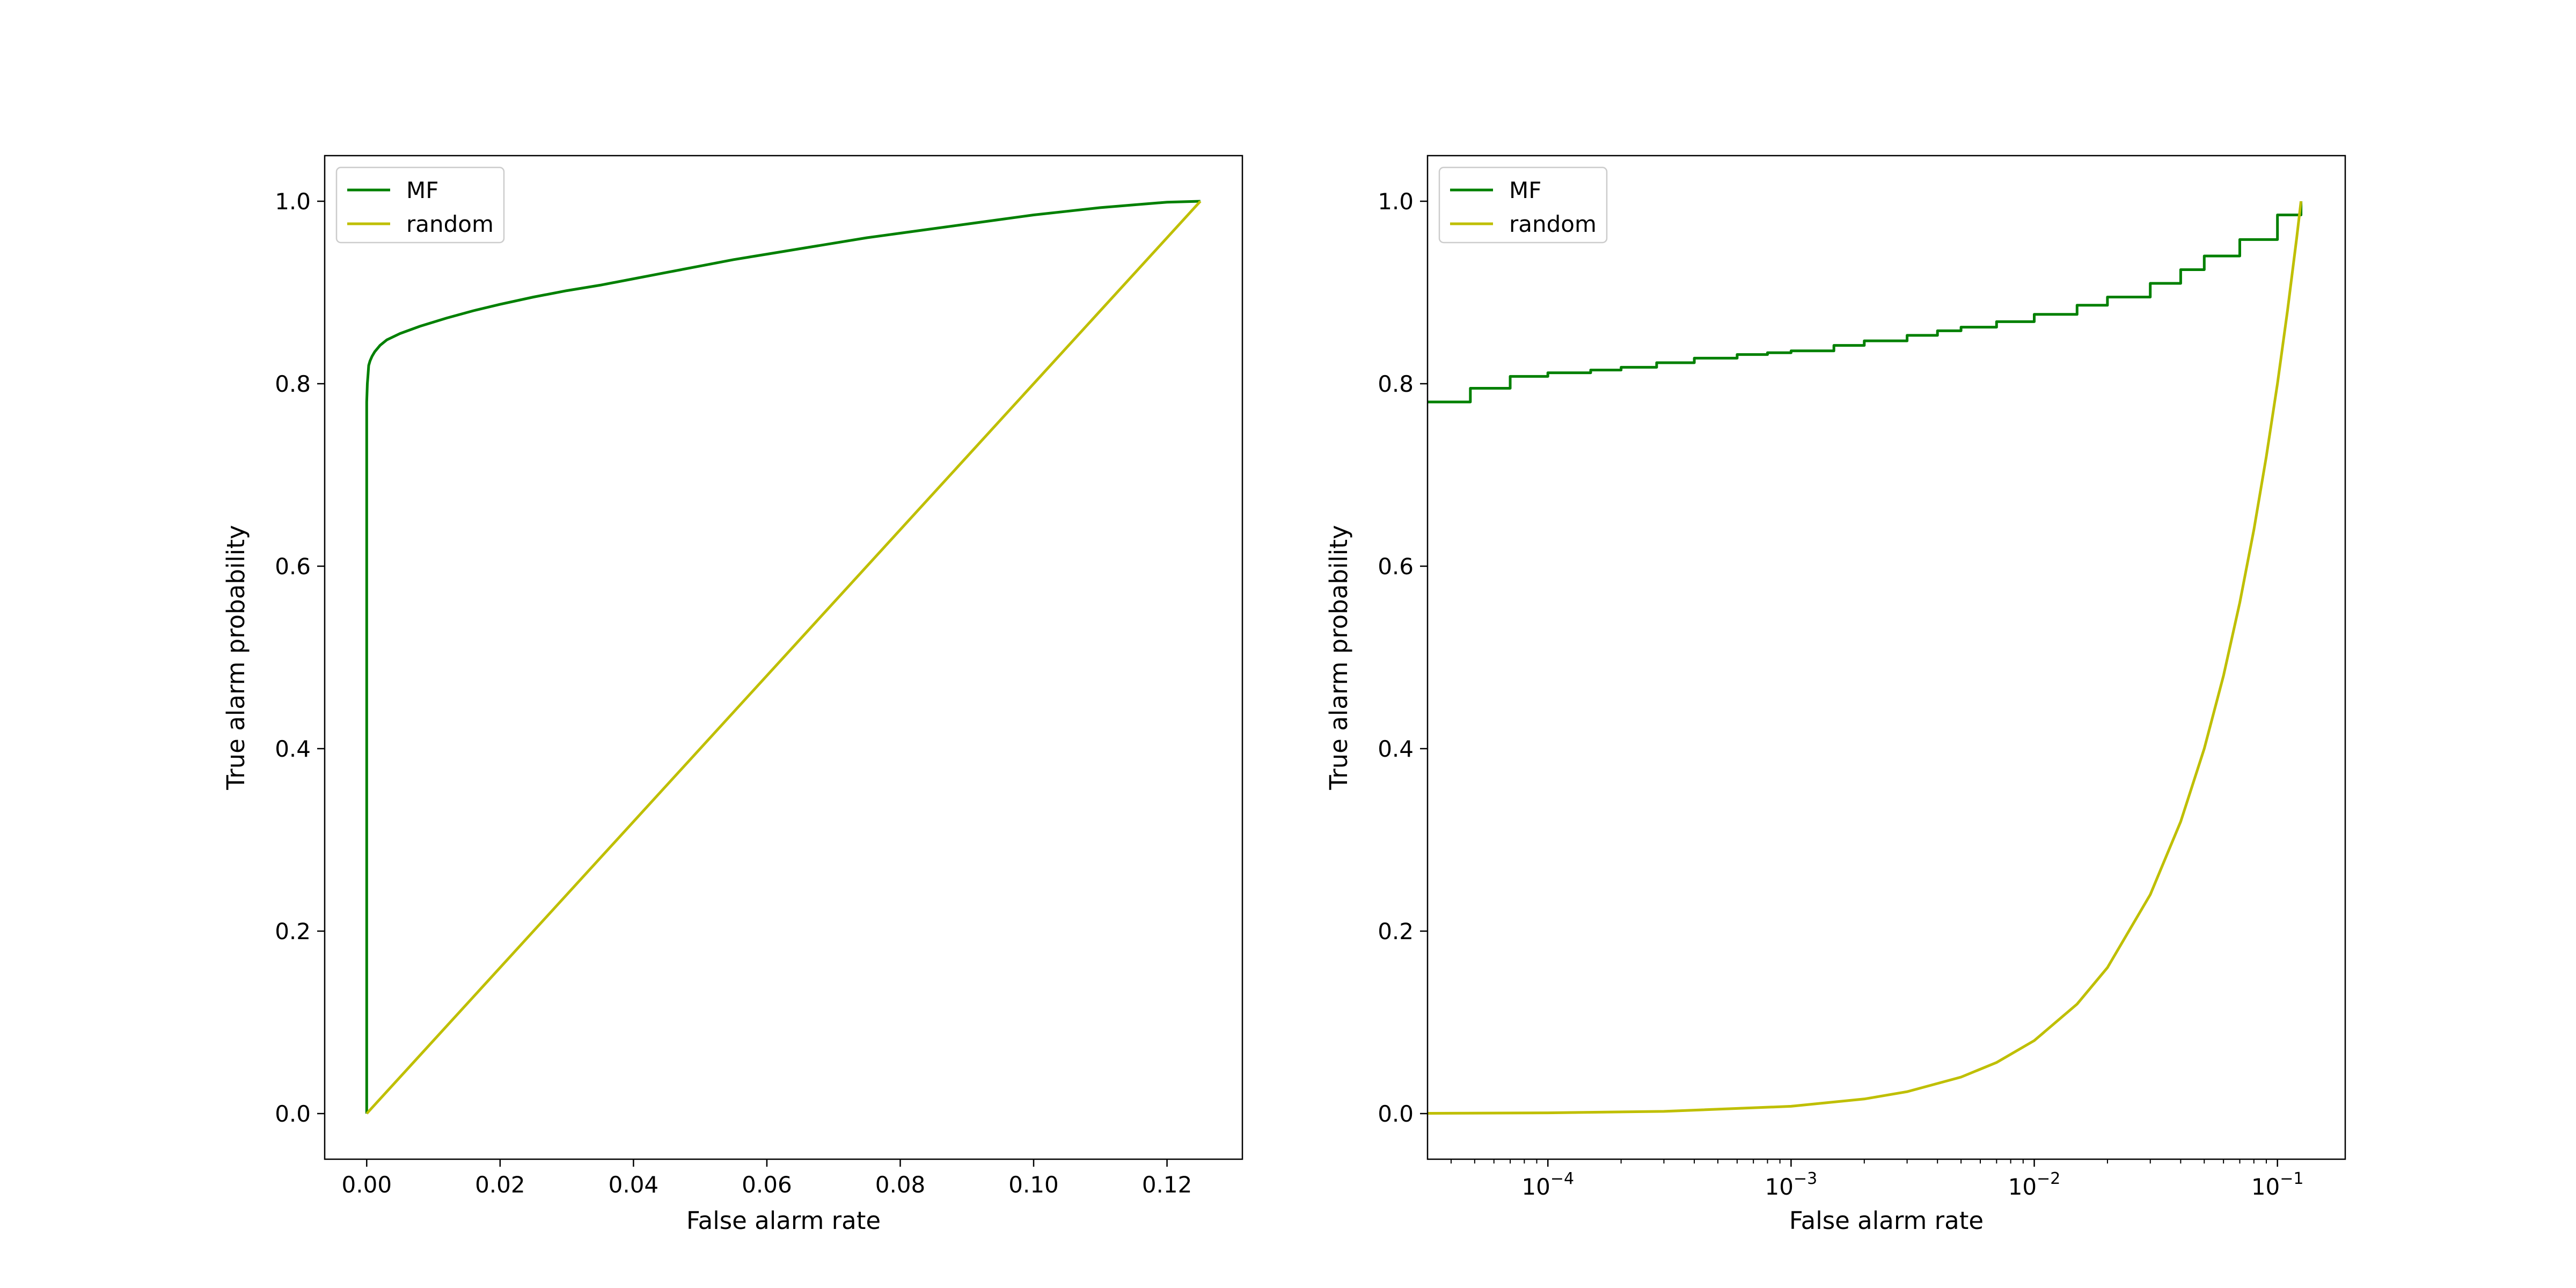 The height and width of the screenshot is (1288, 2576). What do you see at coordinates (367, 1185) in the screenshot?
I see `x-tick-label: 0.00` at bounding box center [367, 1185].